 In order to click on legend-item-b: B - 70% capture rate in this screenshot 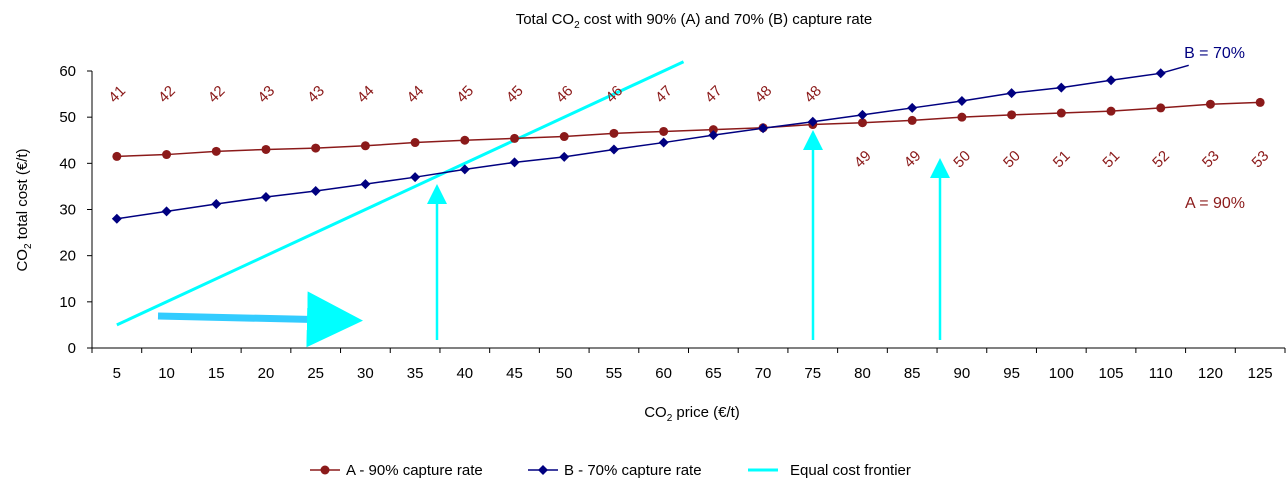, I will do `click(615, 470)`.